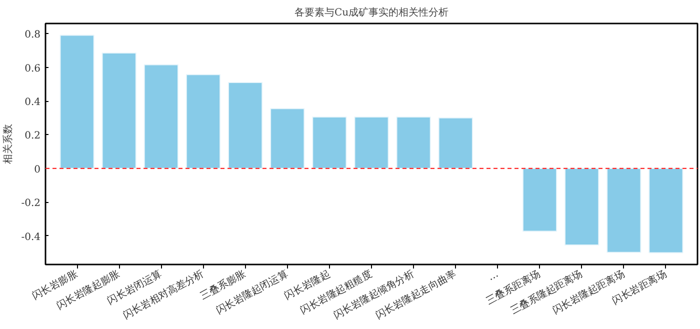  What do you see at coordinates (31, 237) in the screenshot?
I see `y-tick-label: -0.4` at bounding box center [31, 237].